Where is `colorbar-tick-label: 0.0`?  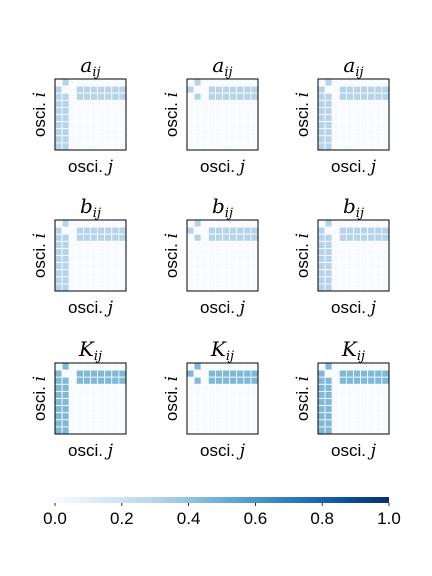
colorbar-tick-label: 0.0 is located at coordinates (55, 518).